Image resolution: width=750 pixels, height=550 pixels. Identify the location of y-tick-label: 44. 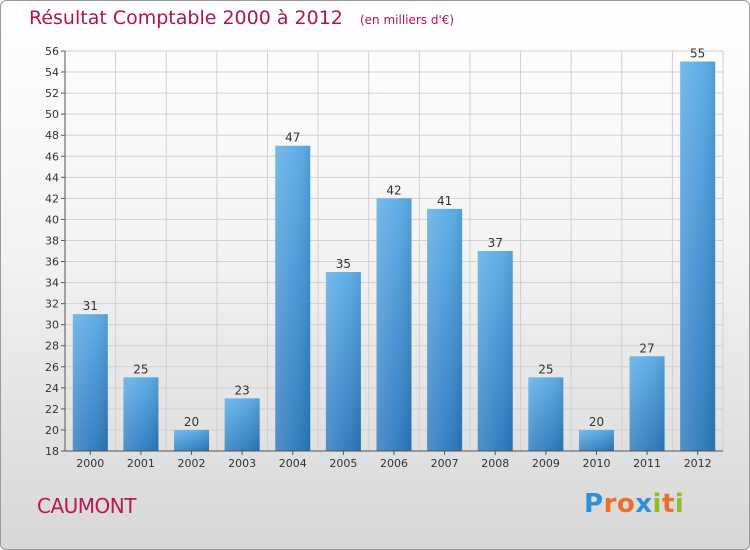
(52, 177).